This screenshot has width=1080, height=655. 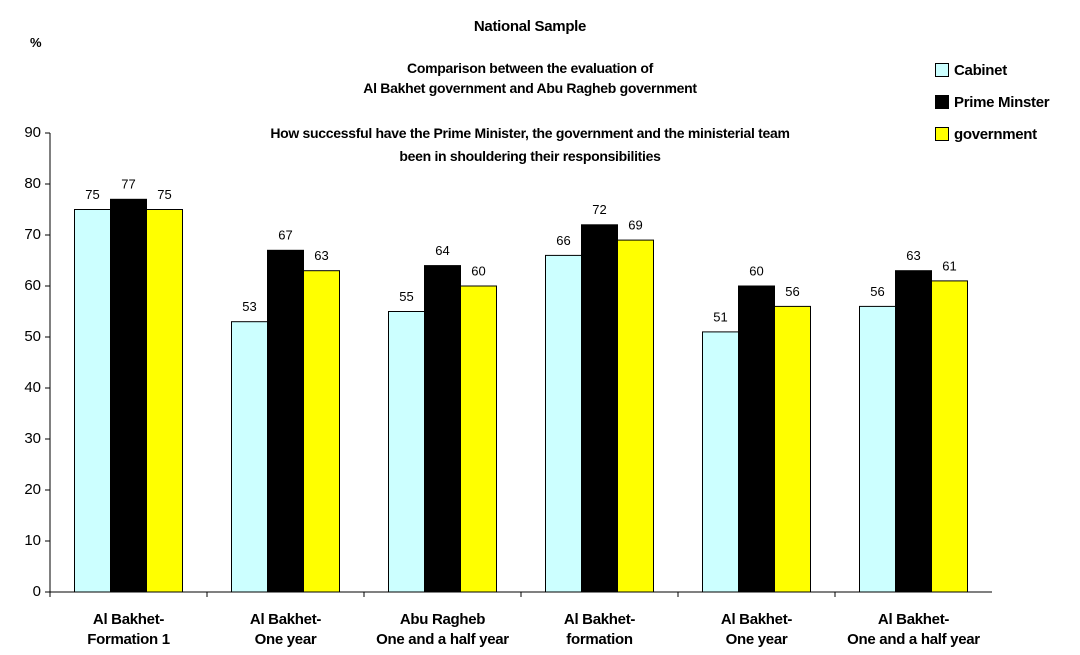 What do you see at coordinates (128, 629) in the screenshot?
I see `x-tick-label: Al Bakhet- Formation 1` at bounding box center [128, 629].